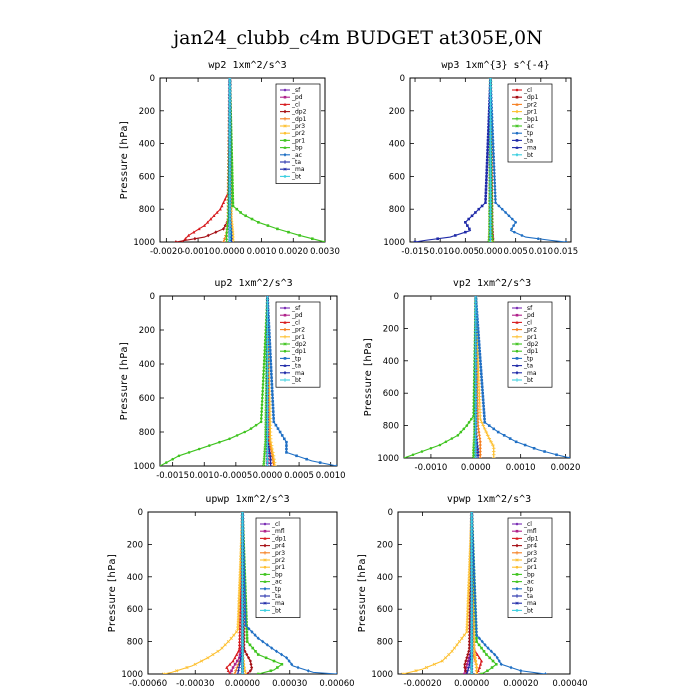 This screenshot has width=700, height=700. What do you see at coordinates (528, 308) in the screenshot?
I see `legend-label: _sf` at bounding box center [528, 308].